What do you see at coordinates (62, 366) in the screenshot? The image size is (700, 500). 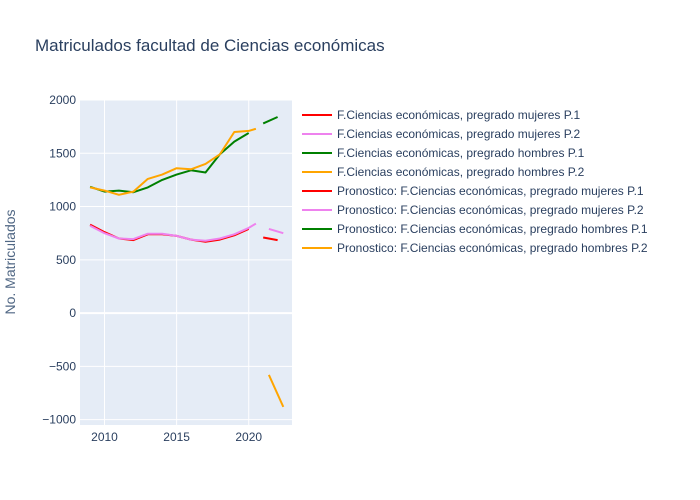 I see `y-tick-label: −500` at bounding box center [62, 366].